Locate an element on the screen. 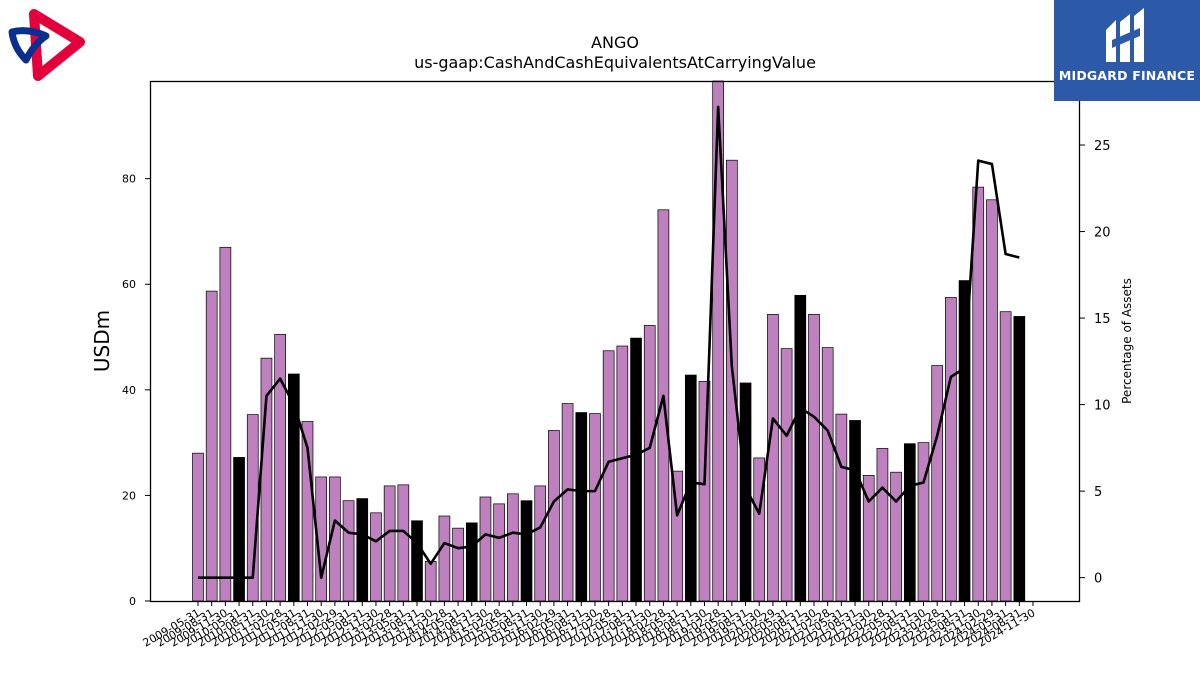 This screenshot has width=1200, height=675. y-tick-label: 40 is located at coordinates (129, 390).